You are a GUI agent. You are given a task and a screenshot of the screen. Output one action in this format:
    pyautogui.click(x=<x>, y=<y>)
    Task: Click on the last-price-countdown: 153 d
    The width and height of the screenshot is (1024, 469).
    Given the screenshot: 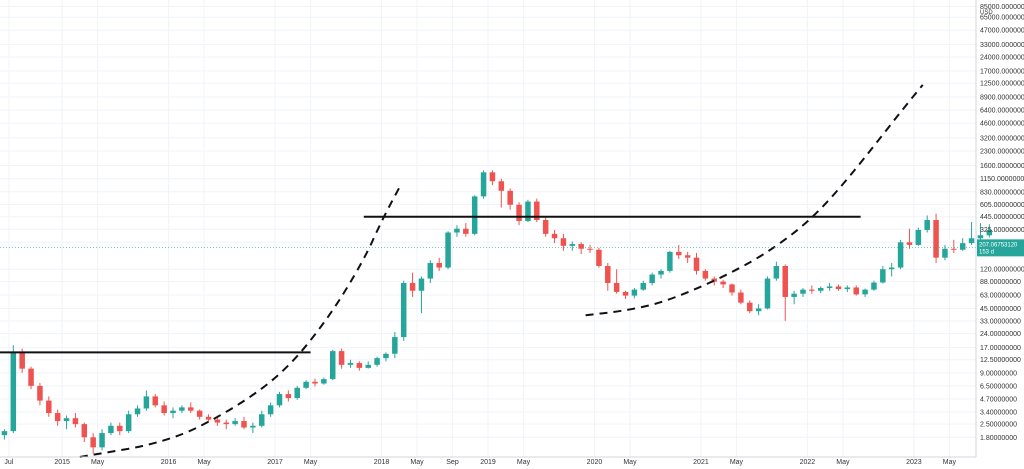 What is the action you would take?
    pyautogui.click(x=986, y=252)
    